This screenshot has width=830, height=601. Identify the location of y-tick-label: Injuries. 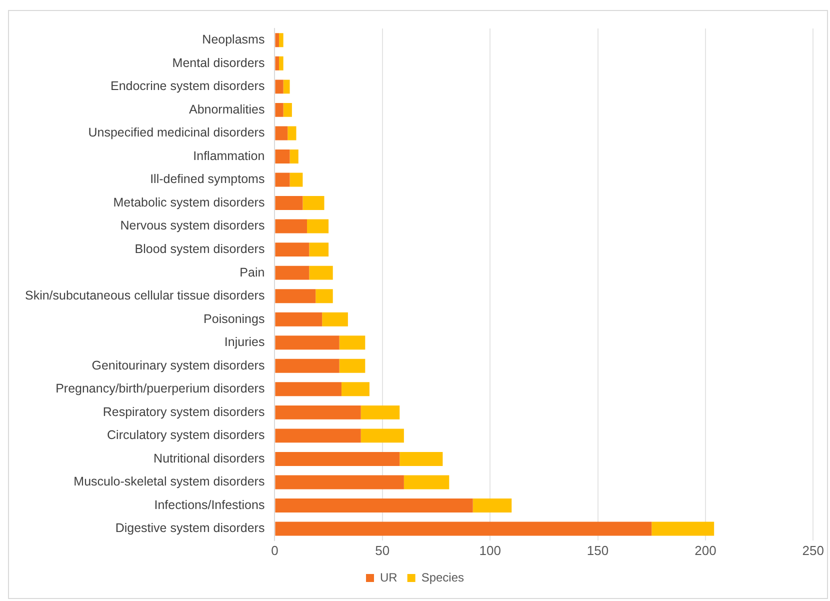
(244, 342).